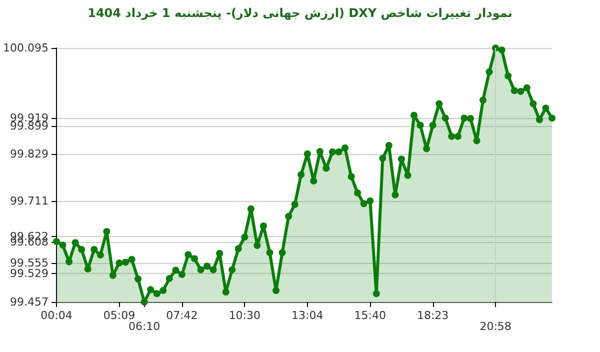 The height and width of the screenshot is (352, 600). Describe the element at coordinates (56, 315) in the screenshot. I see `x-tick-label: 00:04` at that location.